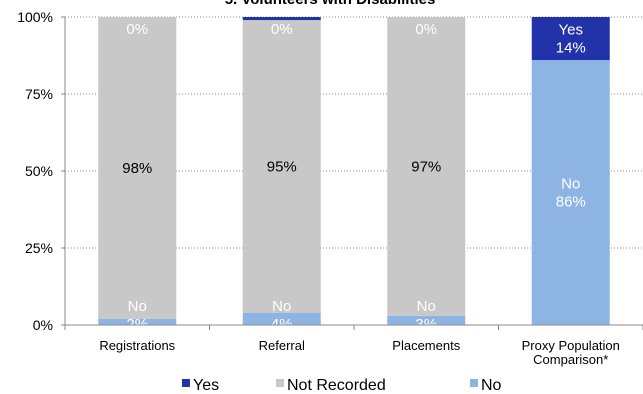 The image size is (643, 394). What do you see at coordinates (39, 248) in the screenshot?
I see `y-tick-label: 25%` at bounding box center [39, 248].